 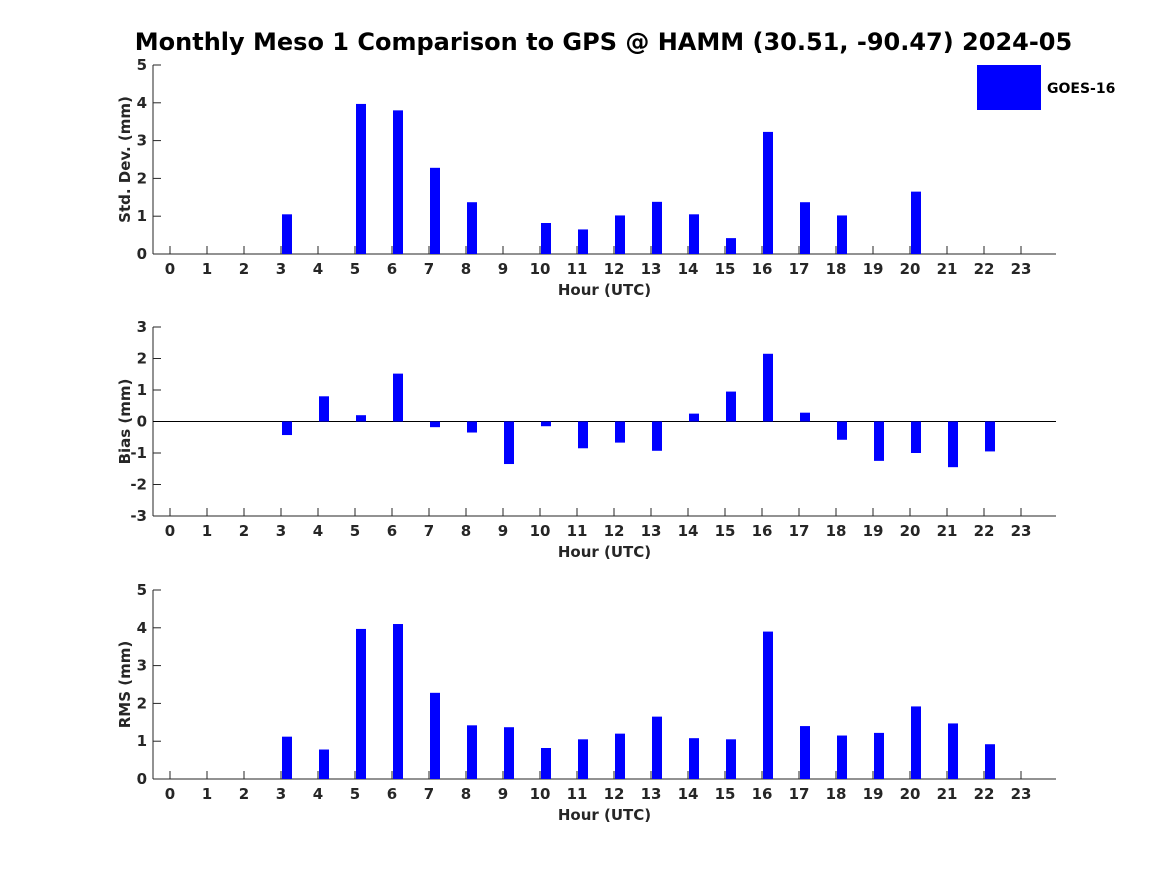 I want to click on panel-1-y-axis-label: Std. Dev. (mm), so click(x=125, y=159).